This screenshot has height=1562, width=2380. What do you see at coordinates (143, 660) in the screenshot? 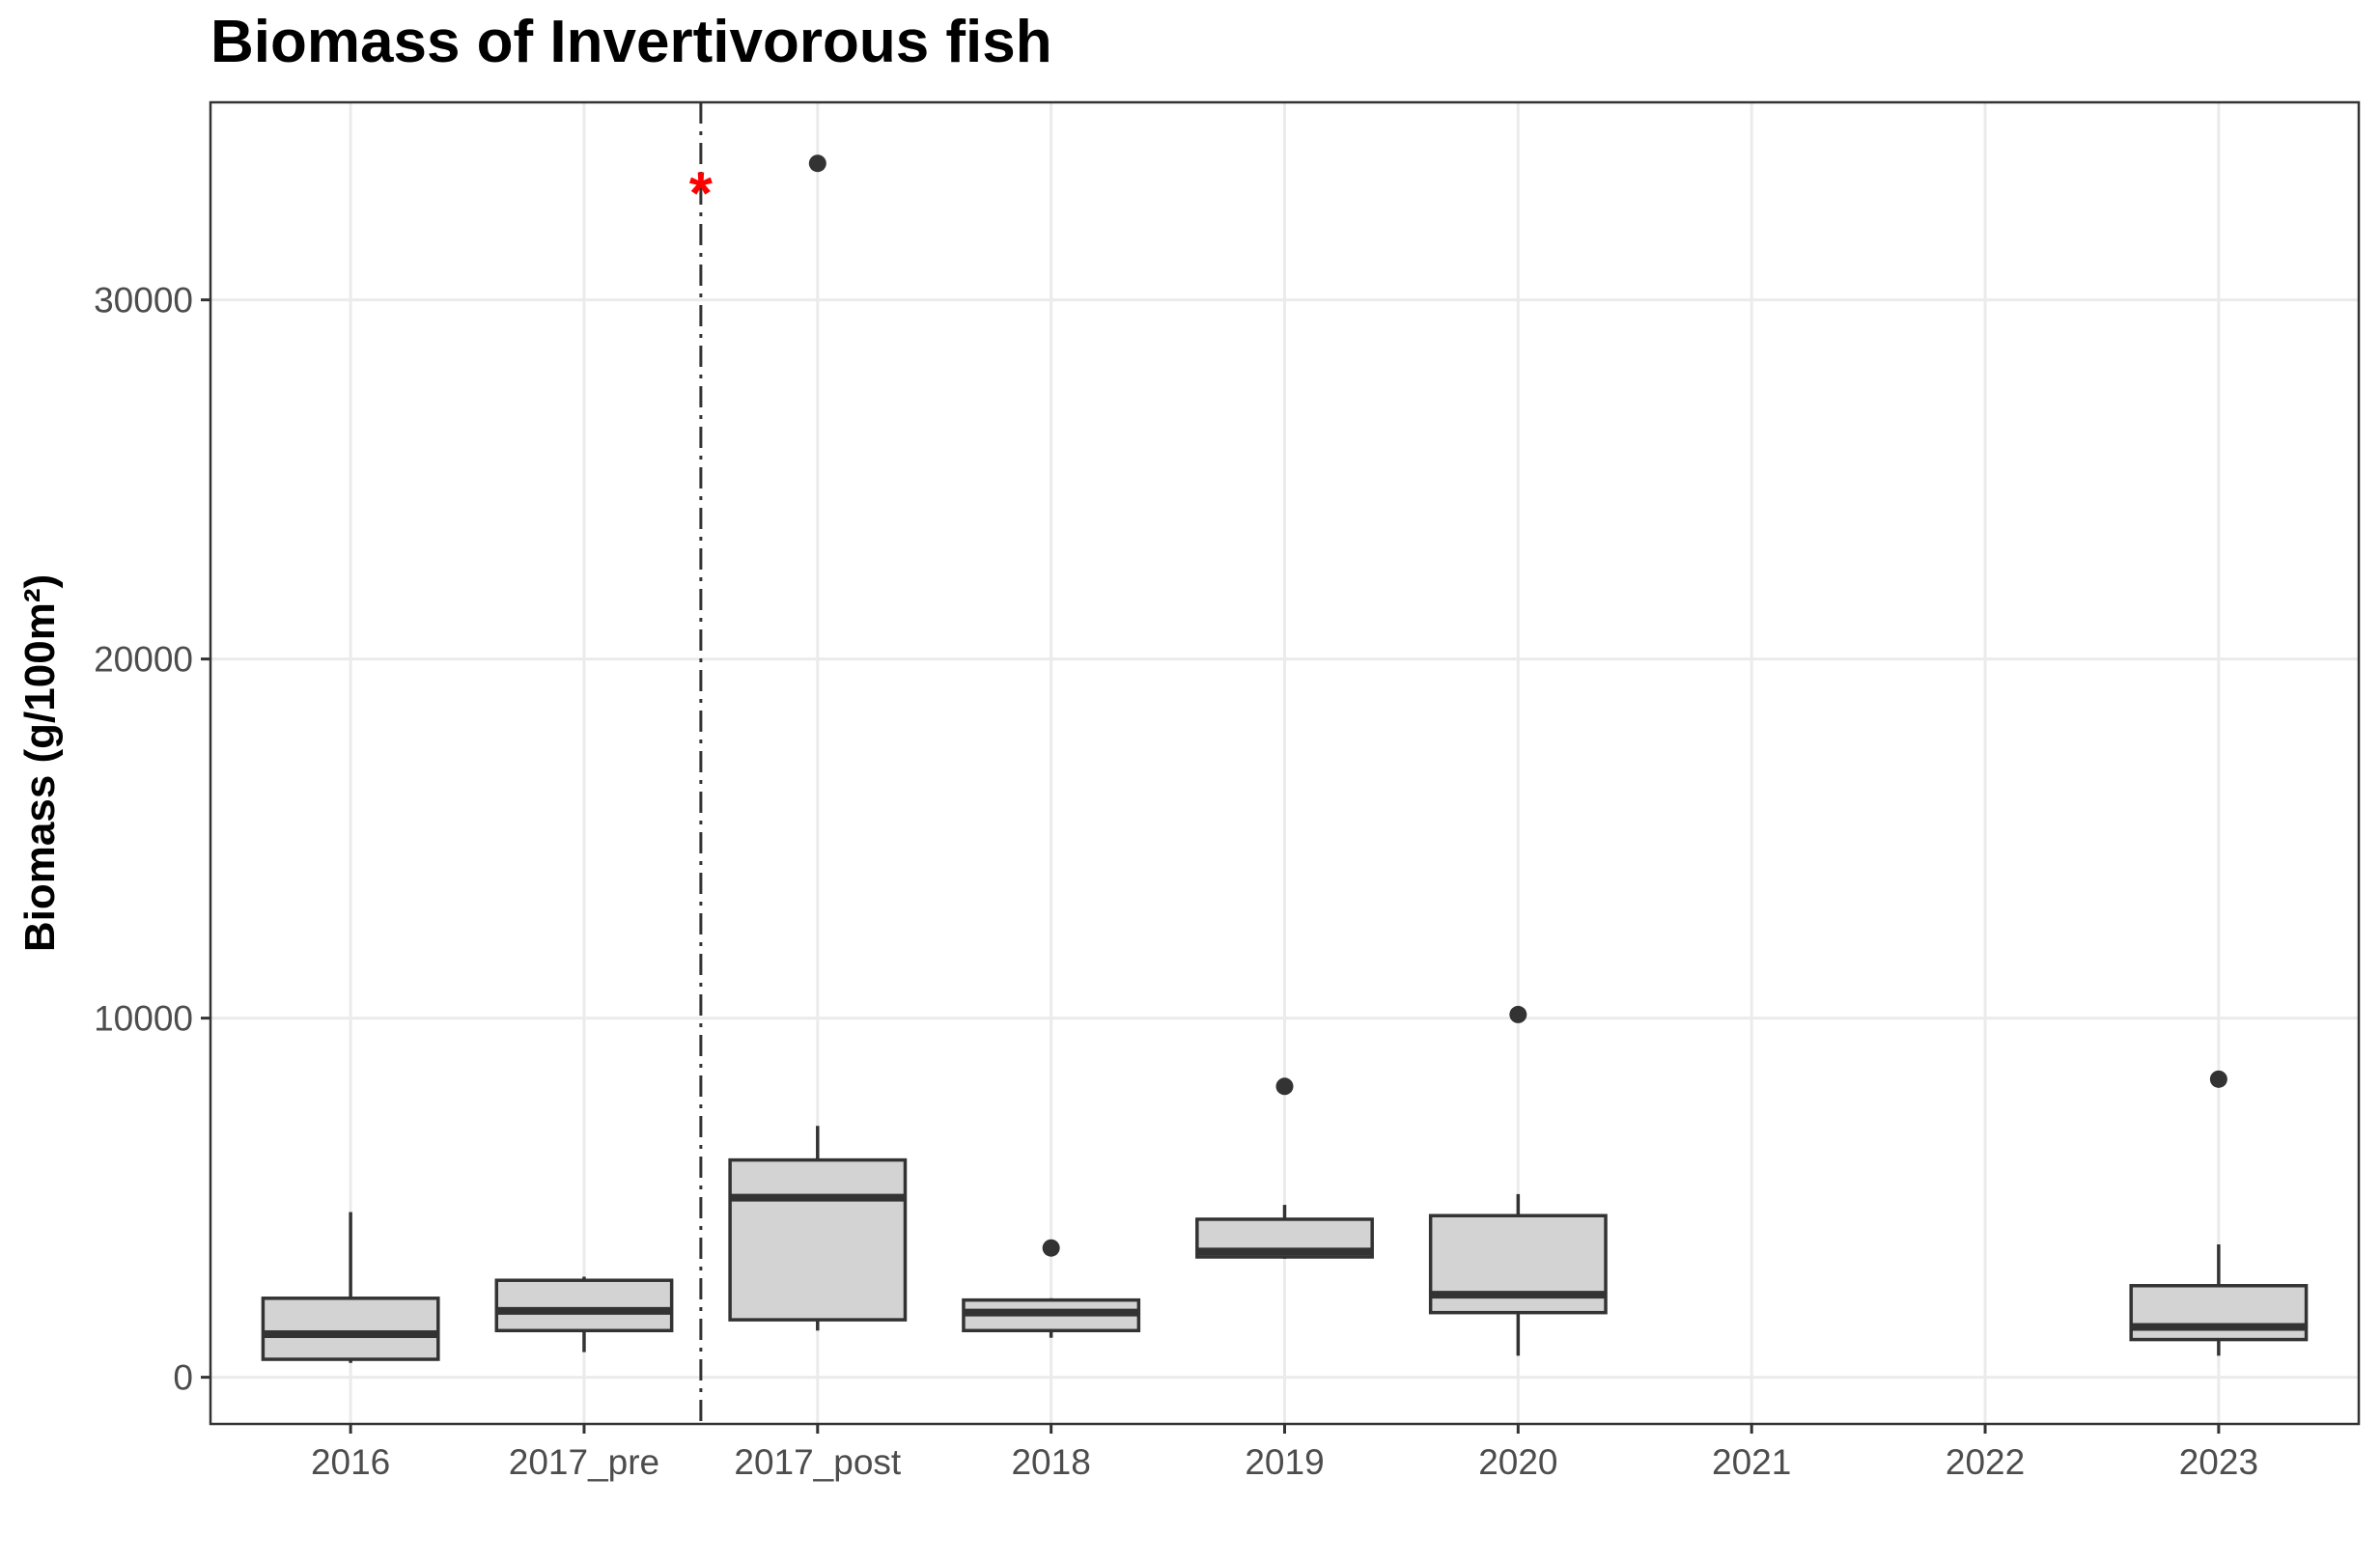
I see `y-tick-label: 20000` at bounding box center [143, 660].